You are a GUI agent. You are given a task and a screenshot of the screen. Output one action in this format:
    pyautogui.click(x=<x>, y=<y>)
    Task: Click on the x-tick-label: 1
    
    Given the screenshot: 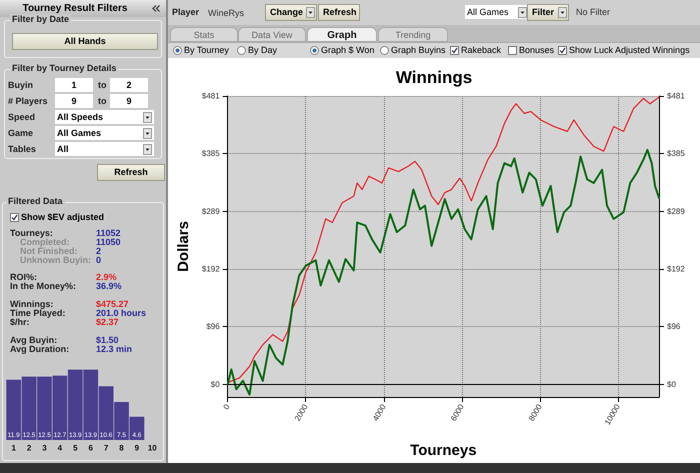 What is the action you would take?
    pyautogui.click(x=13, y=448)
    